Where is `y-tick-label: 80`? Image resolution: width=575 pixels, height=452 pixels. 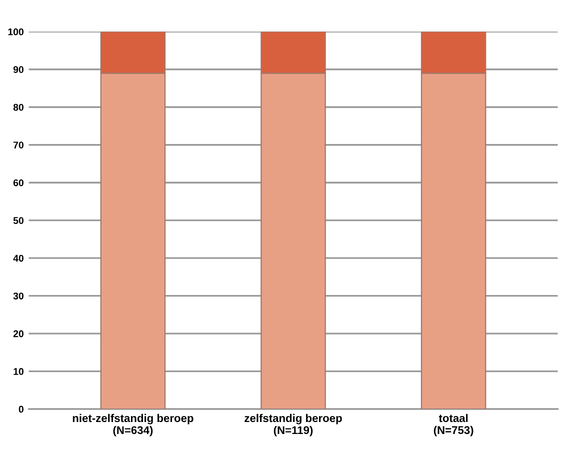 y-tick-label: 80 is located at coordinates (18, 107).